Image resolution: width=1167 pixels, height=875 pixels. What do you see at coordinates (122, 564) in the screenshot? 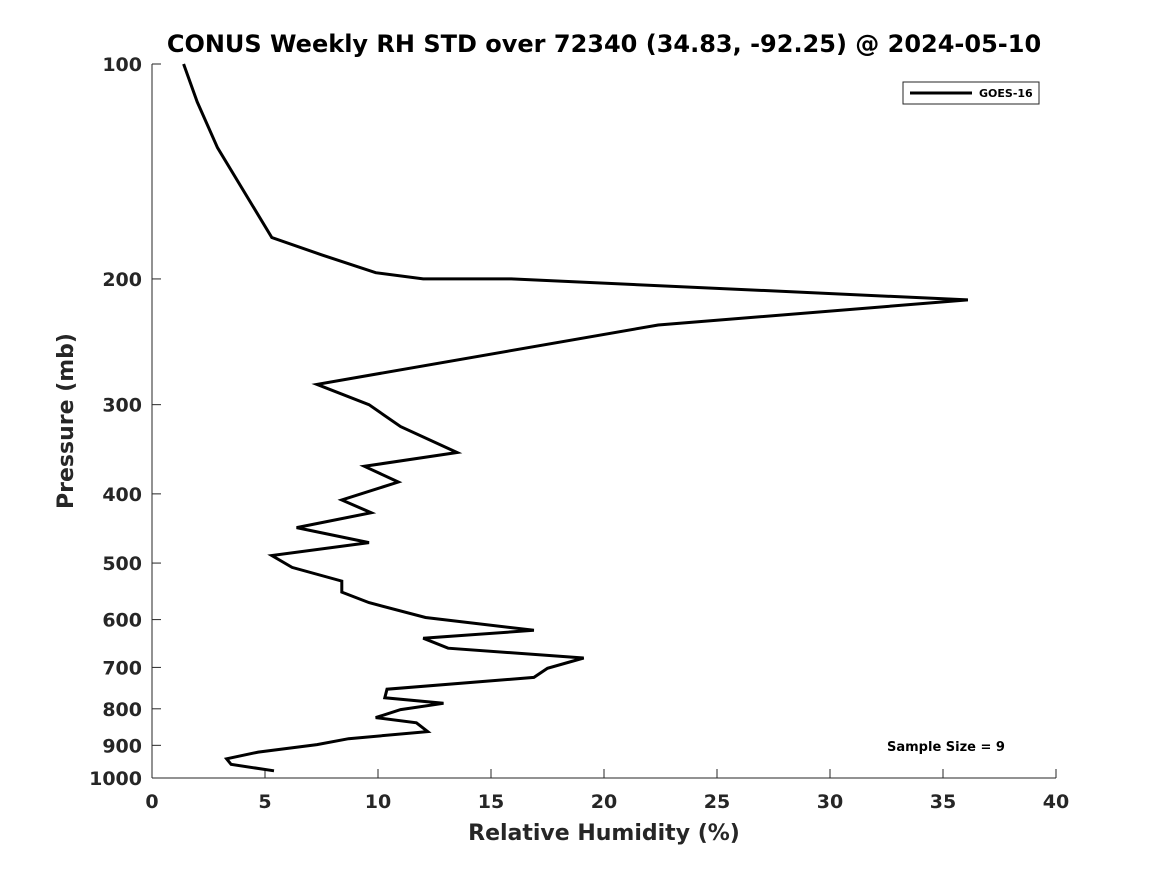
I see `y-tick-label: 500` at bounding box center [122, 564].